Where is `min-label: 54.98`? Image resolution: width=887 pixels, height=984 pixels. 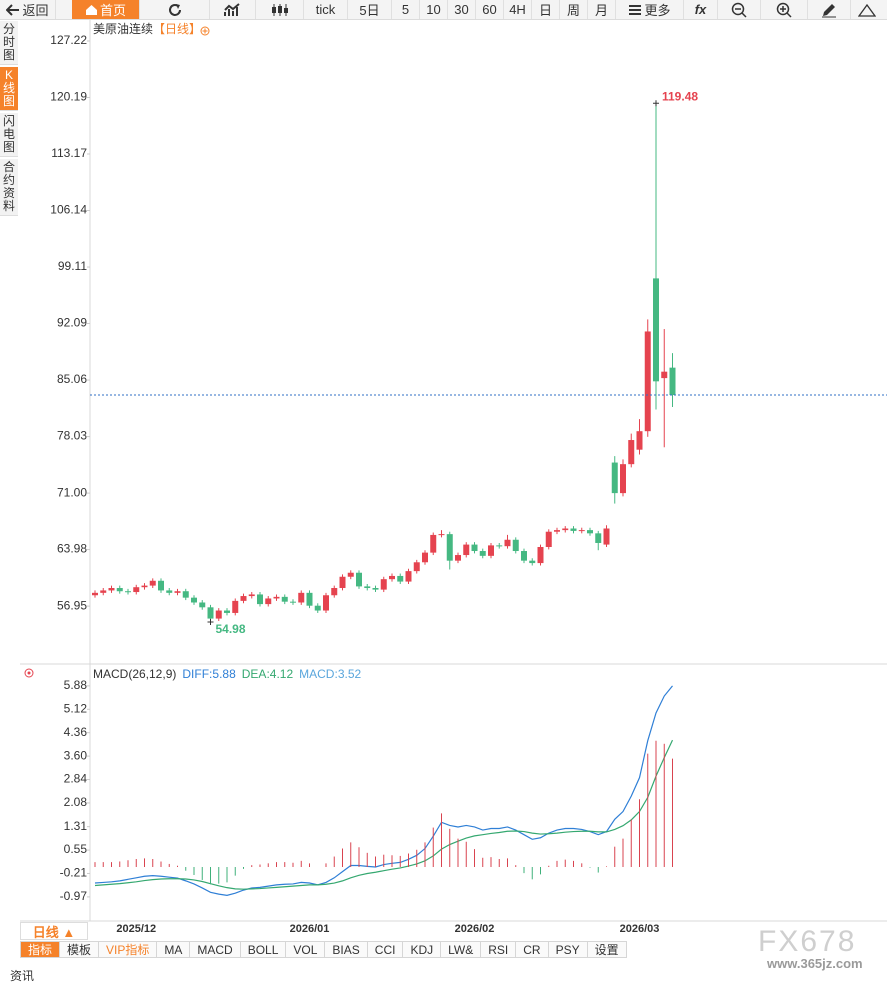
min-label: 54.98 is located at coordinates (231, 629).